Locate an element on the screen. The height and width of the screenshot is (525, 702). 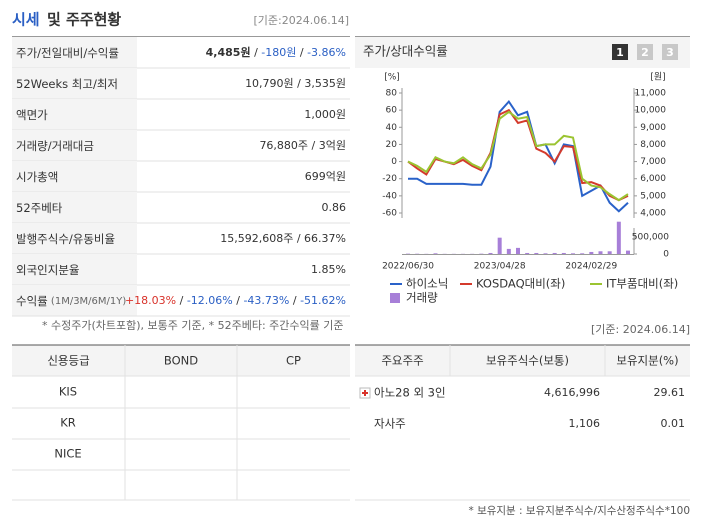
tab-box is located at coordinates (620, 52).